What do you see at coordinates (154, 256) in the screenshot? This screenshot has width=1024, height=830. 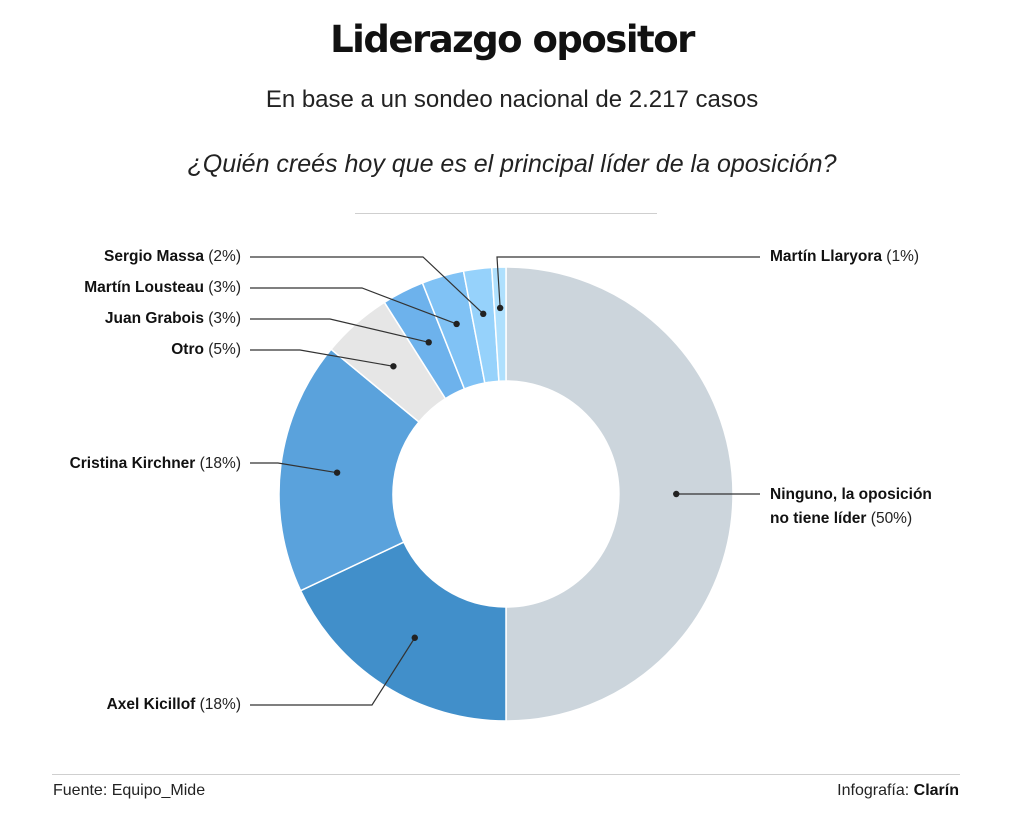 I see `slice-label-name: Sergio Massa` at bounding box center [154, 256].